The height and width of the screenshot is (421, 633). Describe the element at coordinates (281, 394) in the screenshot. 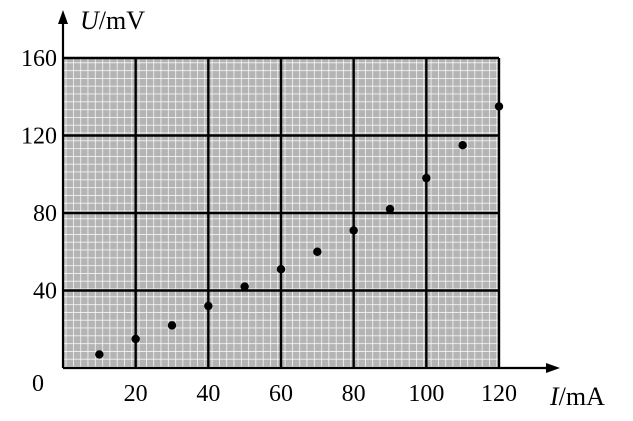

I see `x-tick-label: 60` at that location.